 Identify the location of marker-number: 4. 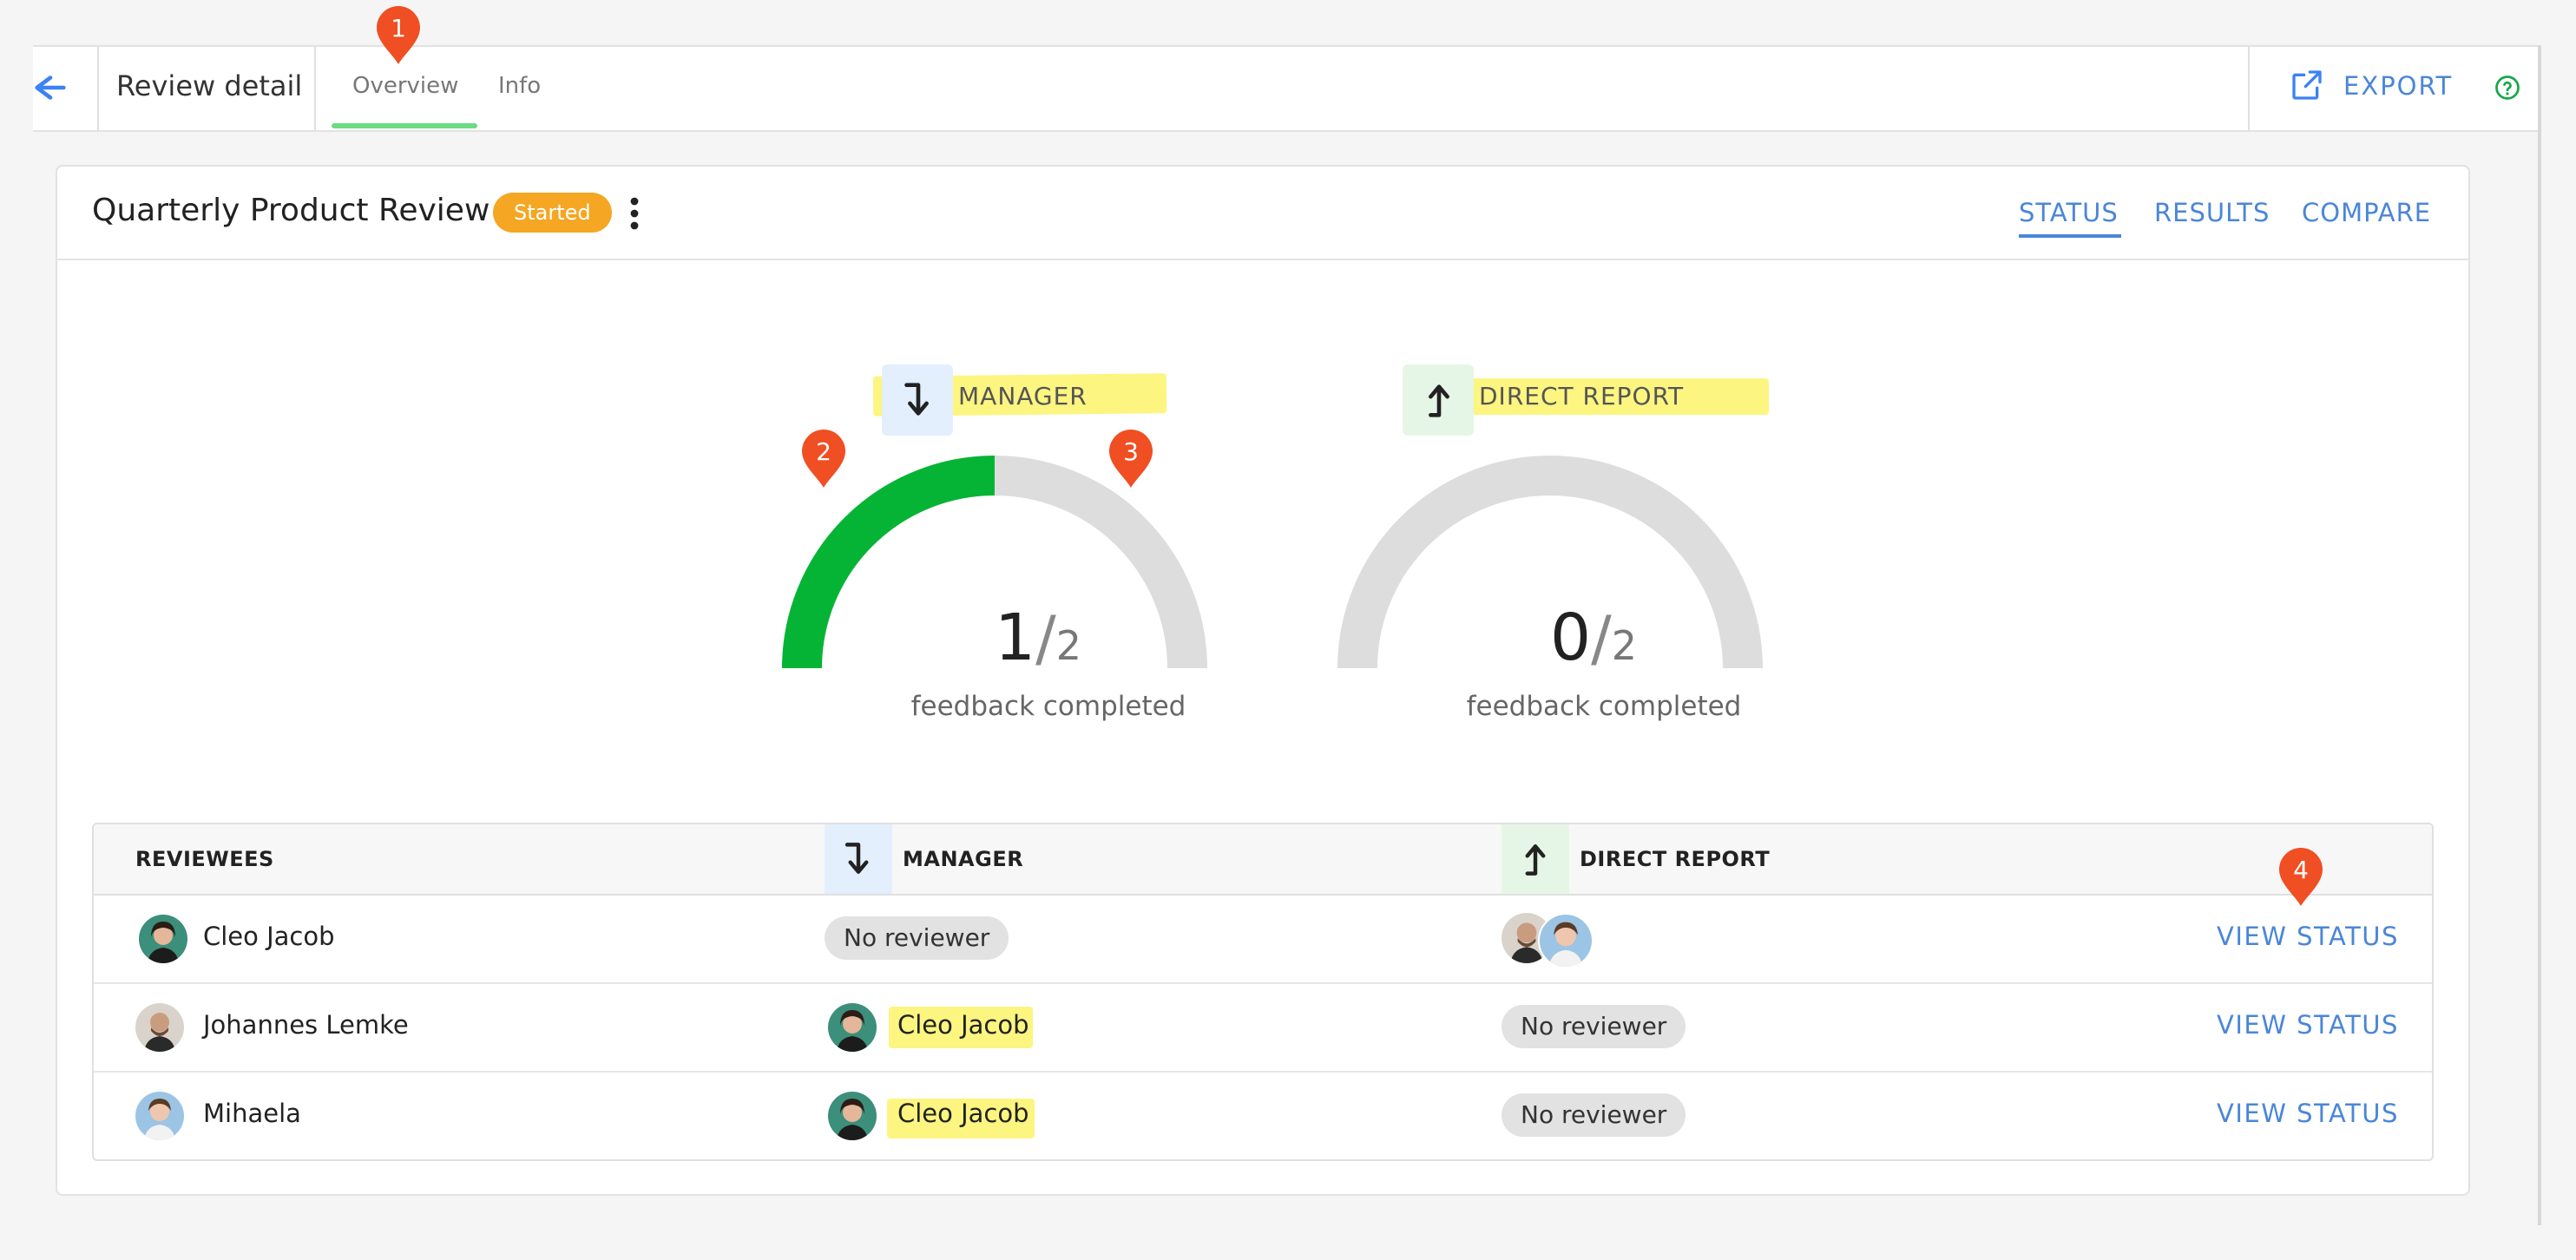
(2301, 870).